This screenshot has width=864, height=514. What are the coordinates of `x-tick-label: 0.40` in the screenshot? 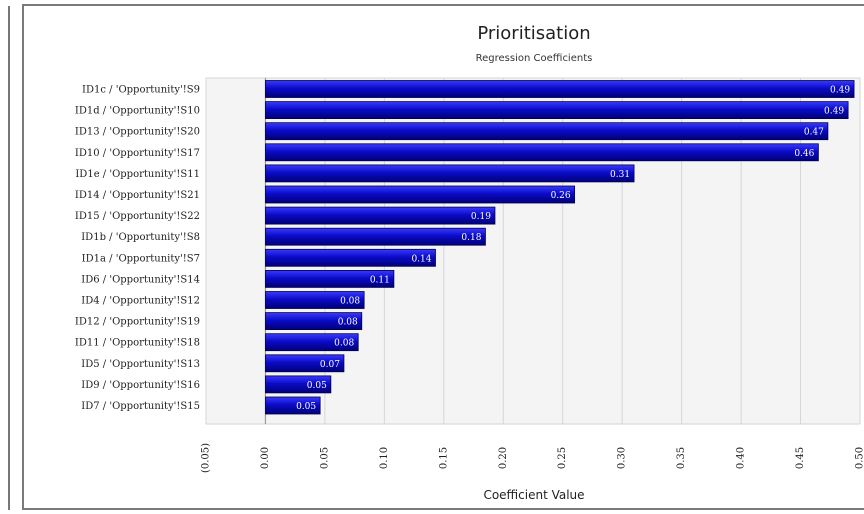 It's located at (741, 458).